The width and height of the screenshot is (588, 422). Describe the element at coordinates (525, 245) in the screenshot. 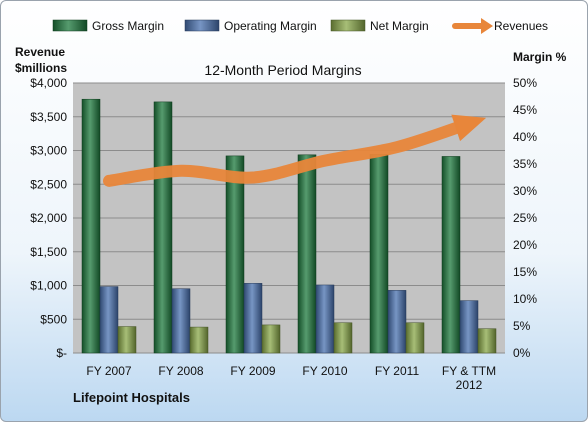

I see `right-tick-label: 20%` at that location.